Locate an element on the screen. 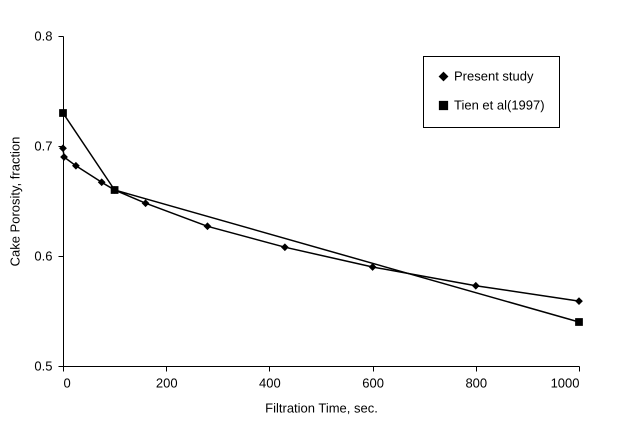  y-tick-label: 0.7 is located at coordinates (43, 146).